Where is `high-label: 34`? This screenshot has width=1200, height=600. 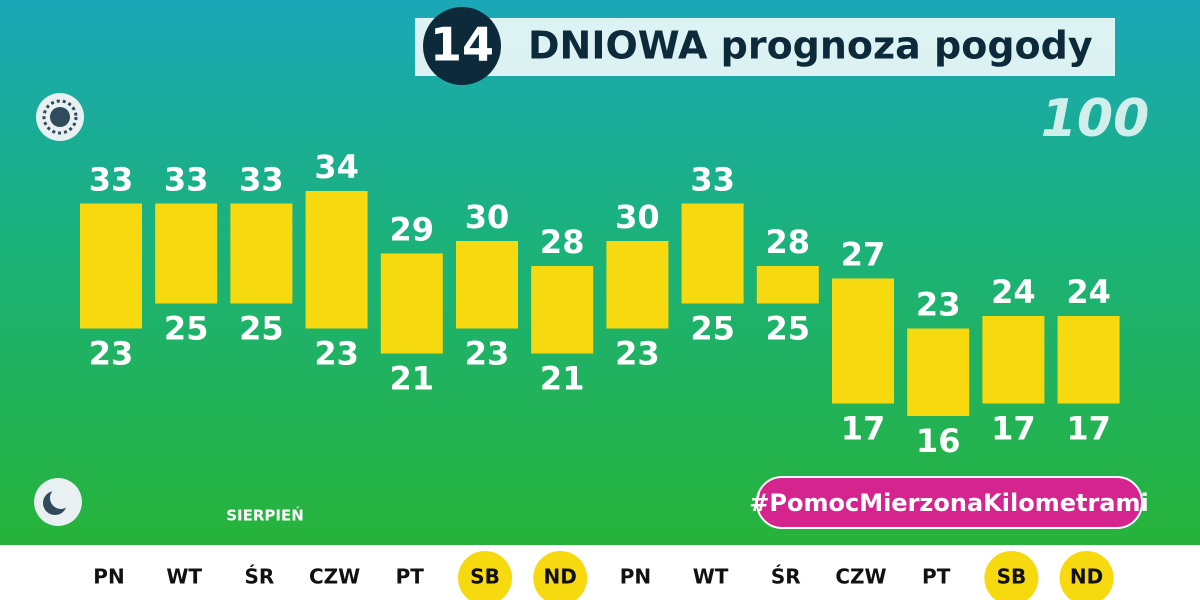
high-label: 34 is located at coordinates (336, 167).